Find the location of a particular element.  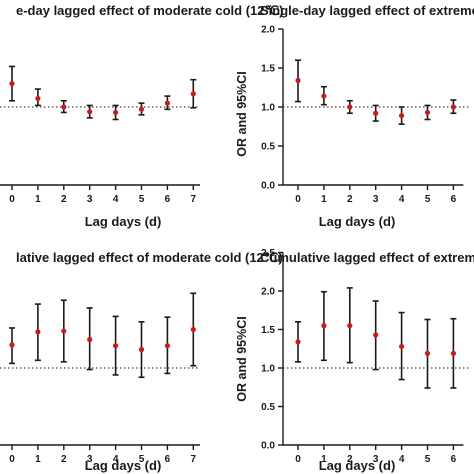

plot-area: 0 1 2 3 4 5 6 7 is located at coordinates (100, 135).